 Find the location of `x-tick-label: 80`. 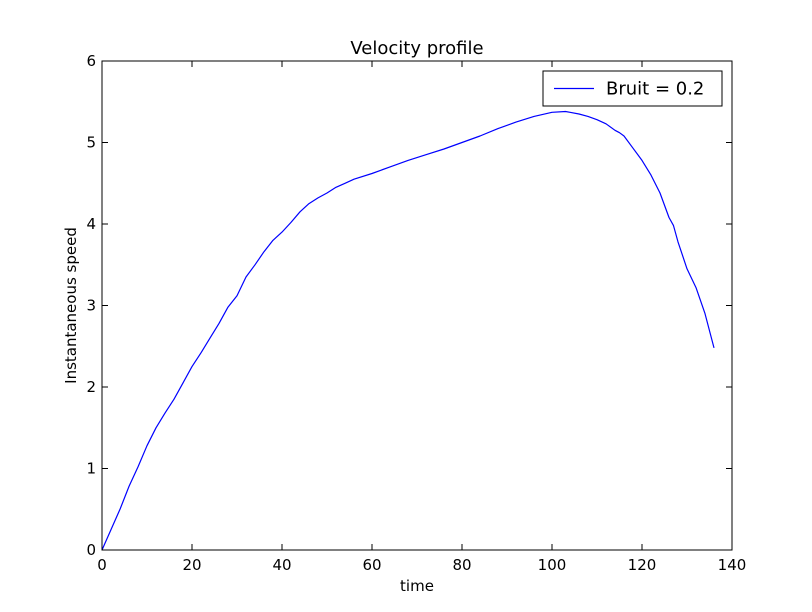

x-tick-label: 80 is located at coordinates (461, 565).